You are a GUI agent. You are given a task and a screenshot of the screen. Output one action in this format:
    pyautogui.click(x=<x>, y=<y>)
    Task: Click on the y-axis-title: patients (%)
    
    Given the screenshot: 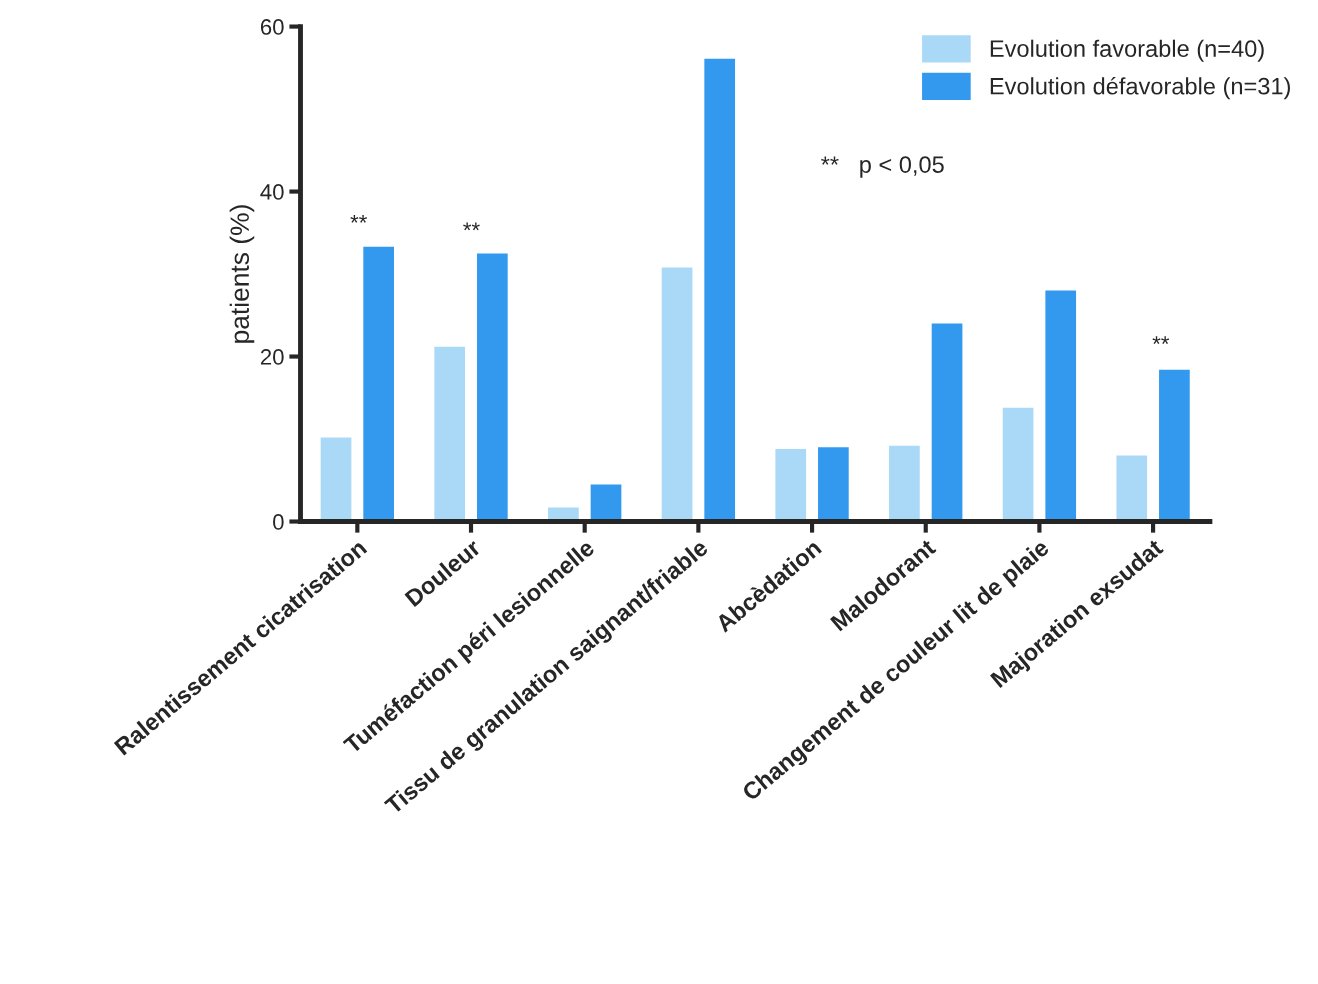 What is the action you would take?
    pyautogui.click(x=242, y=274)
    